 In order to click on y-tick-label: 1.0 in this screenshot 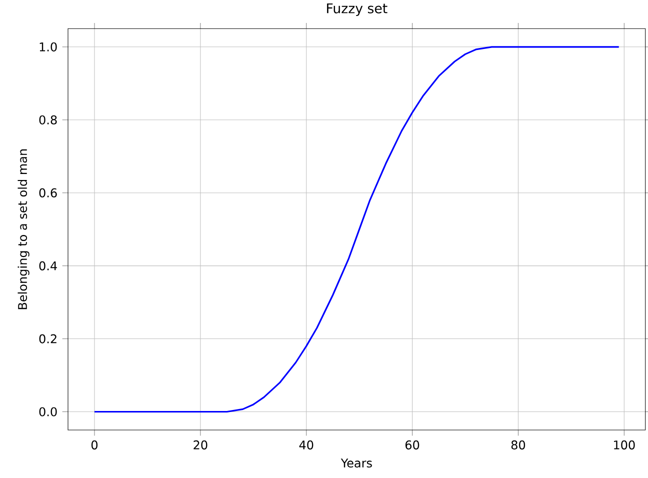, I will do `click(48, 47)`.